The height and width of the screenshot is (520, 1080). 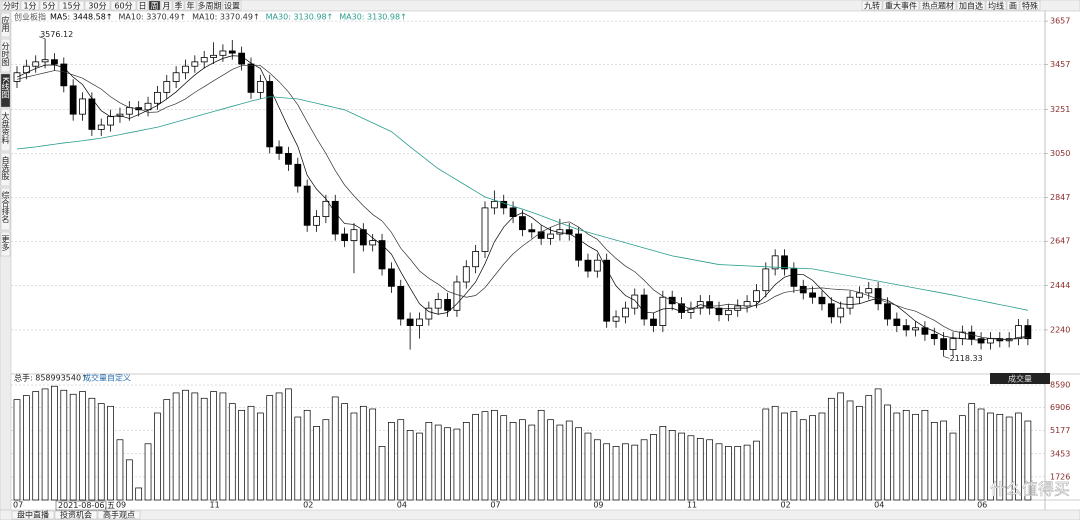 I want to click on period-tab: 年, so click(x=191, y=6).